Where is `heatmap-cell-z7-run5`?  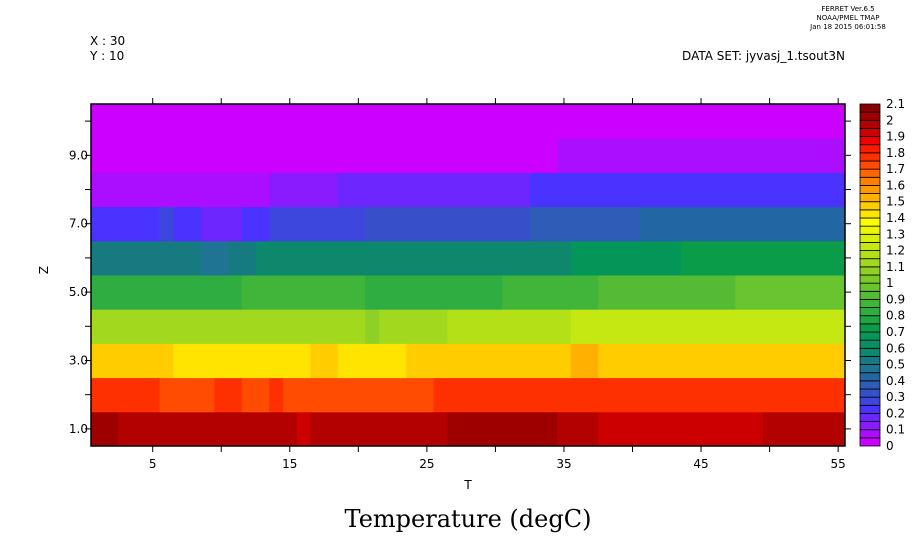
heatmap-cell-z7-run5 is located at coordinates (317, 224).